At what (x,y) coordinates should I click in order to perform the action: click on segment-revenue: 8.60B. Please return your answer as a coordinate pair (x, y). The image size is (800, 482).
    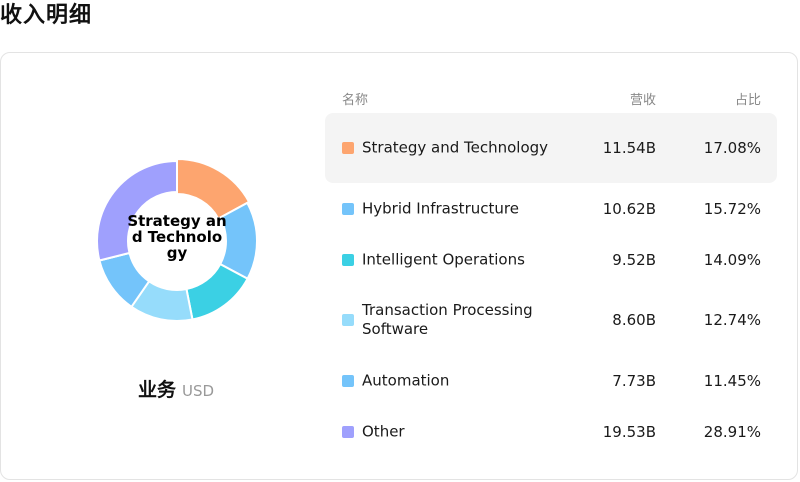
    Looking at the image, I should click on (634, 320).